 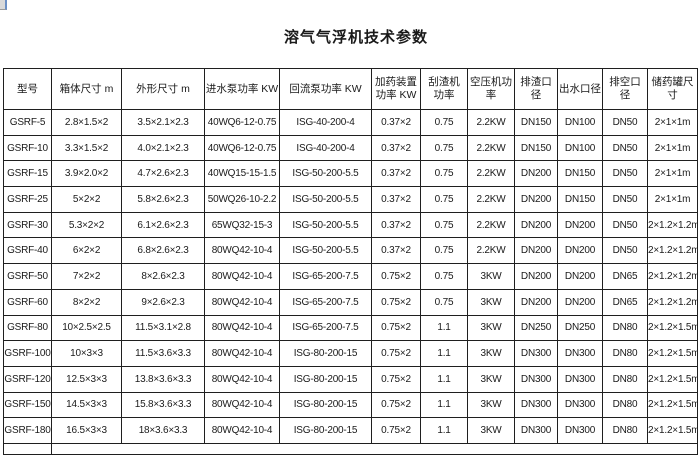 What do you see at coordinates (672, 89) in the screenshot?
I see `col-header-tank-size: 储药罐尺寸` at bounding box center [672, 89].